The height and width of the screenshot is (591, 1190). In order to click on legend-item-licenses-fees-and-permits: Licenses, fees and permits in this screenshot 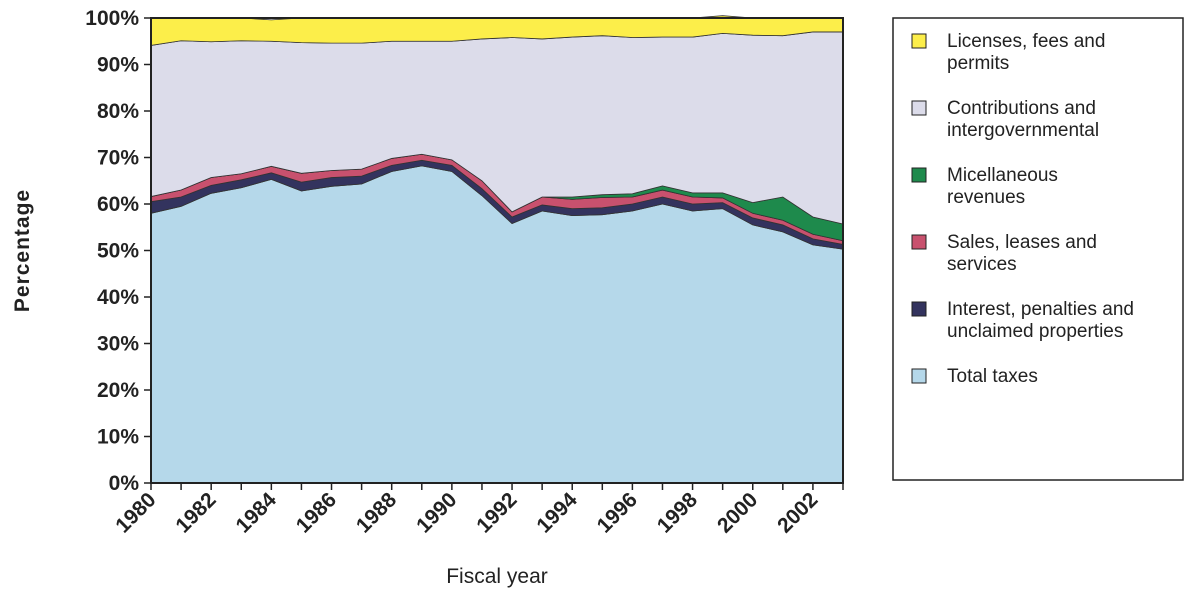, I will do `click(1008, 52)`.